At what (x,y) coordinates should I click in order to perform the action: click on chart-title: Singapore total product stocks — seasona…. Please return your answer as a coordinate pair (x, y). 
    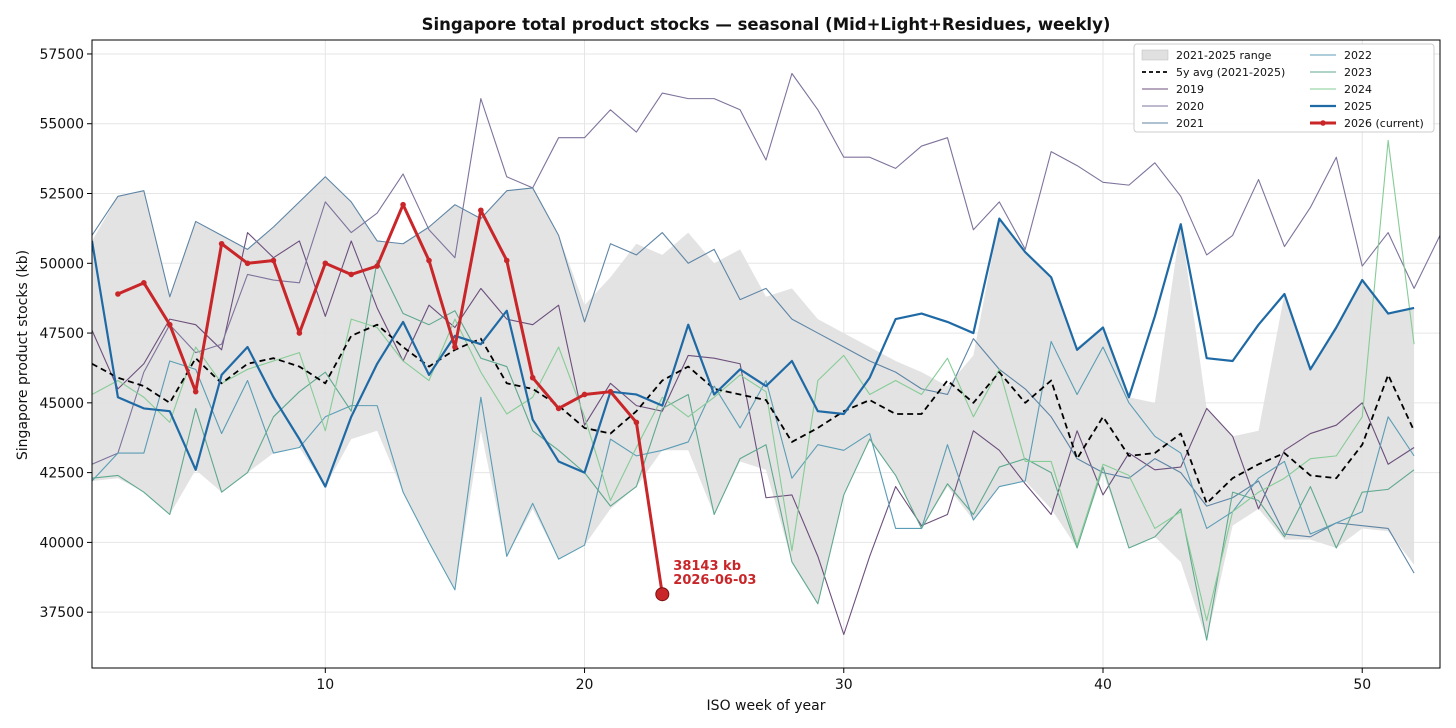
    Looking at the image, I should click on (766, 24).